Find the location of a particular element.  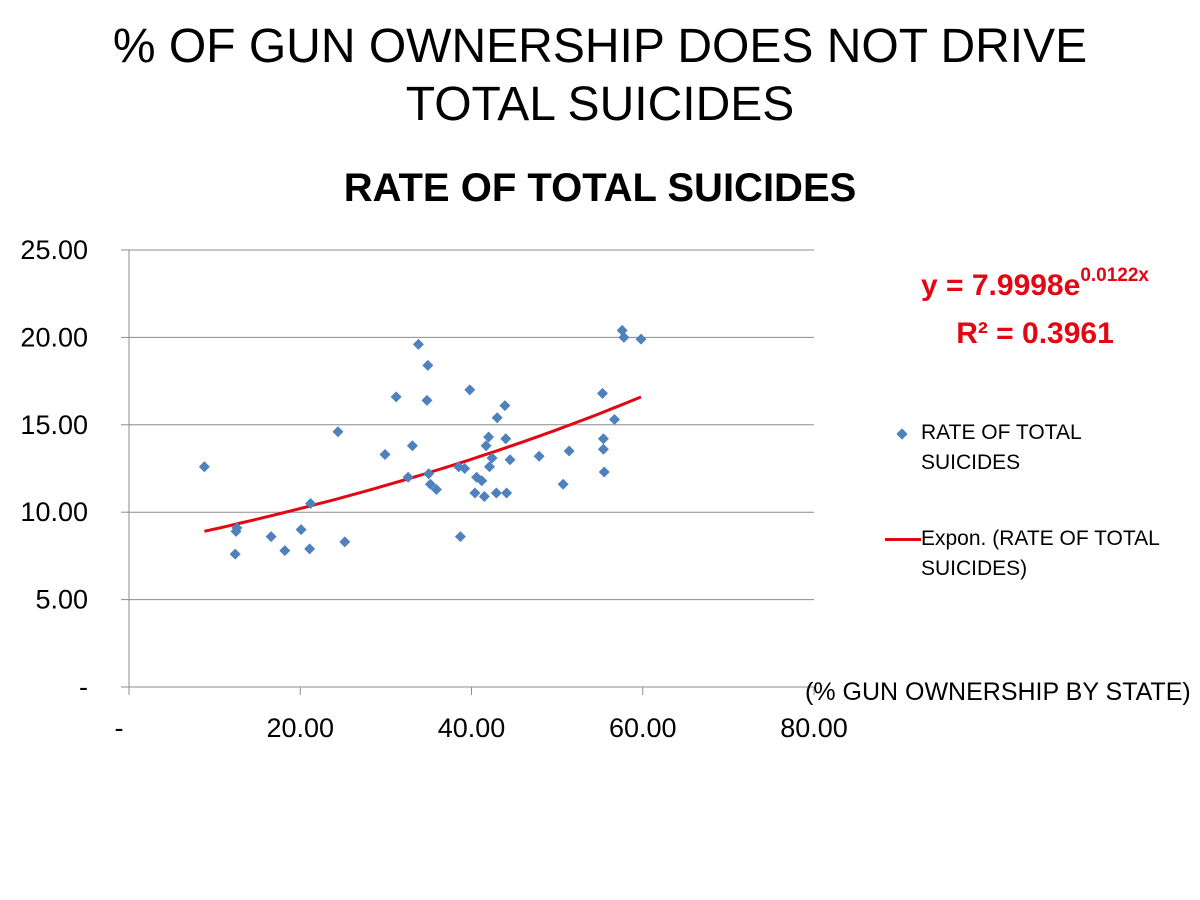

legend-item-trendline: Expon. (RATE OF TOTAL SUICIDES) is located at coordinates (1035, 554).